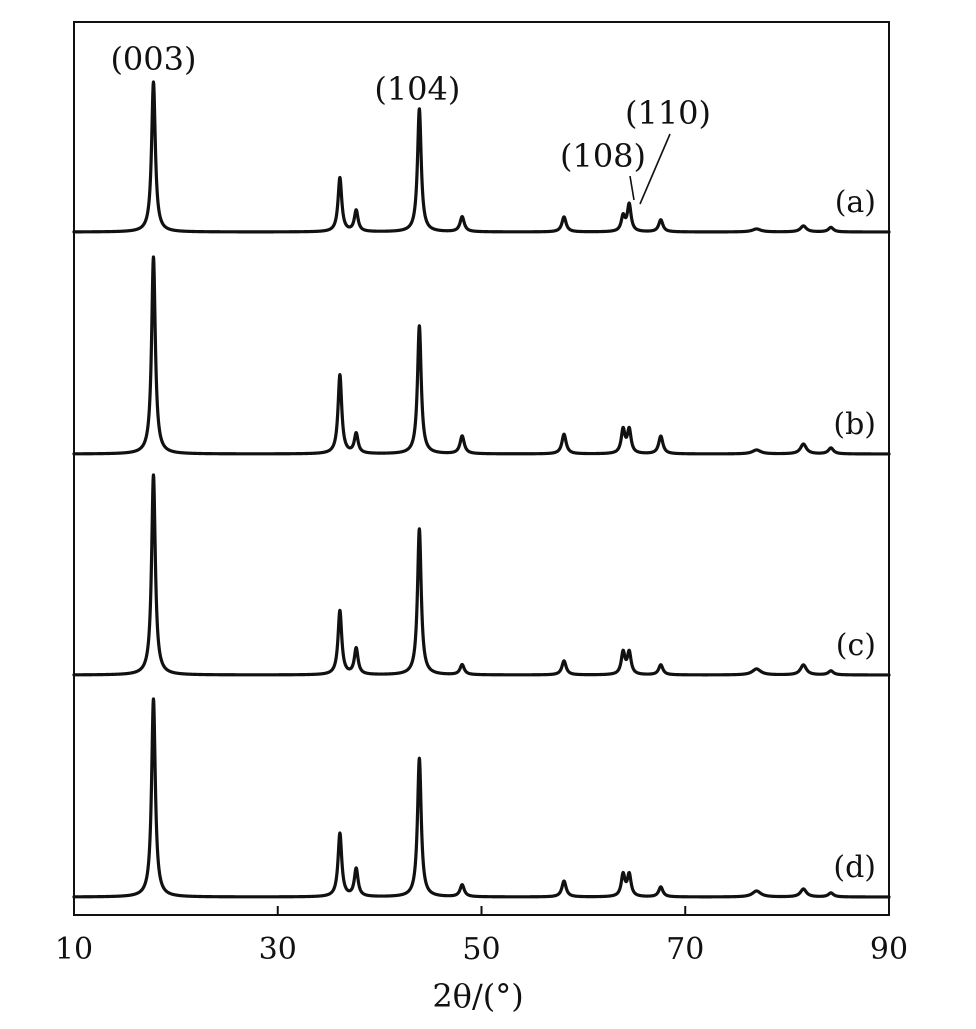 This screenshot has height=1029, width=976. I want to click on x-tick-label: 50, so click(481, 949).